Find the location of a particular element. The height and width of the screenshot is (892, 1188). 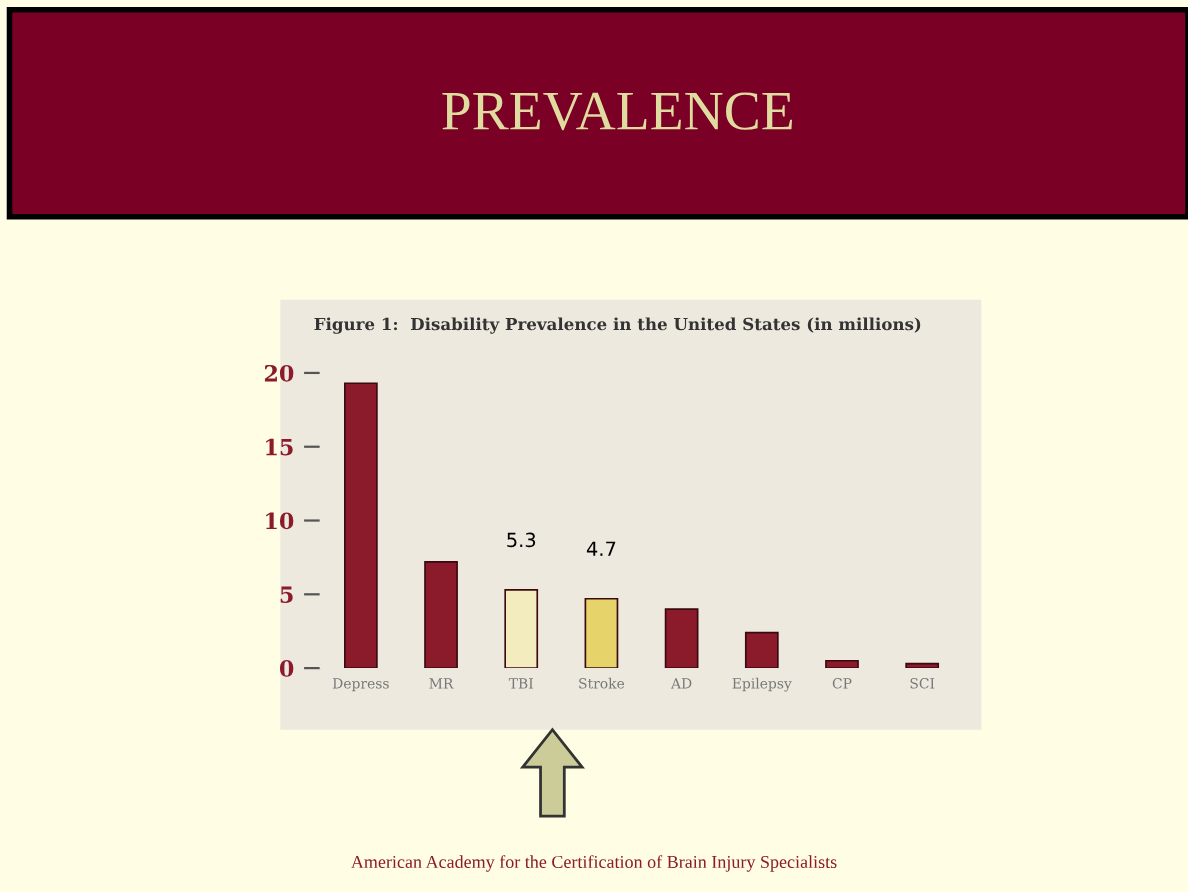

text: American Academy for the Certification of Brain Injury Specialists is located at coordinates (594, 863).